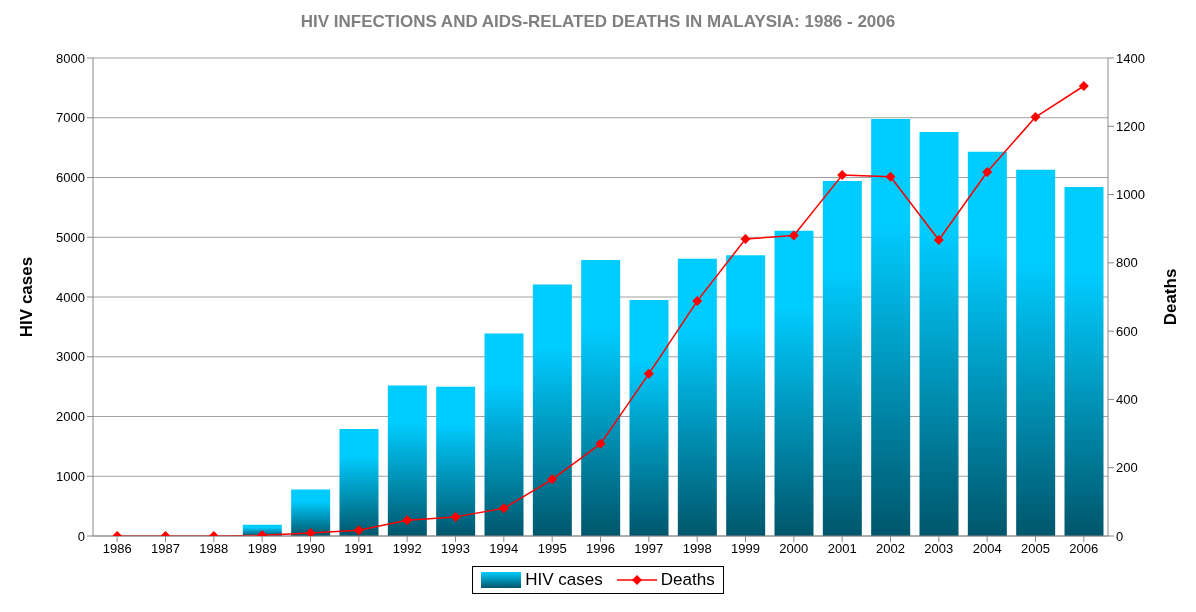  I want to click on x-tick-label: 1995, so click(552, 549).